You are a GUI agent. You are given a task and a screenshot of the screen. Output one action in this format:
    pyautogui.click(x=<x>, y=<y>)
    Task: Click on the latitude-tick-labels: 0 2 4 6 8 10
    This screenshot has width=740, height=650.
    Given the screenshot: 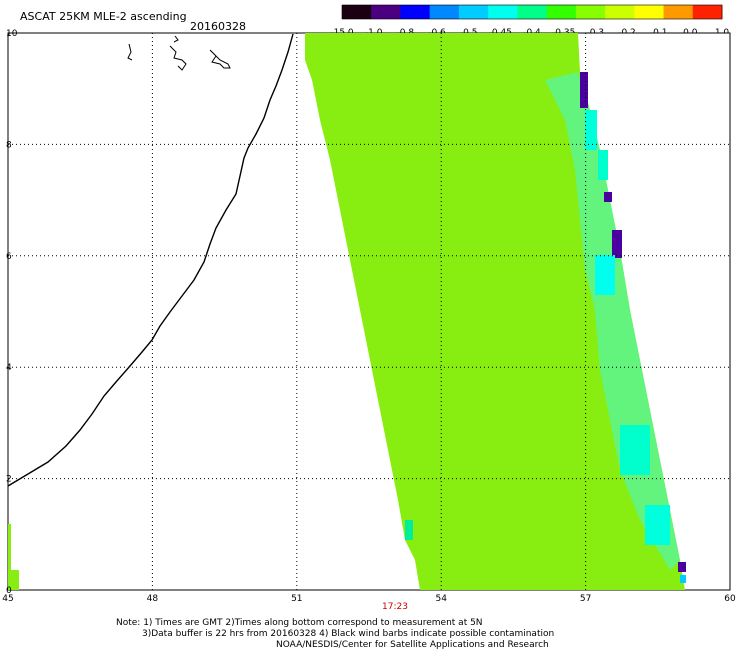 What is the action you would take?
    pyautogui.click(x=12, y=312)
    